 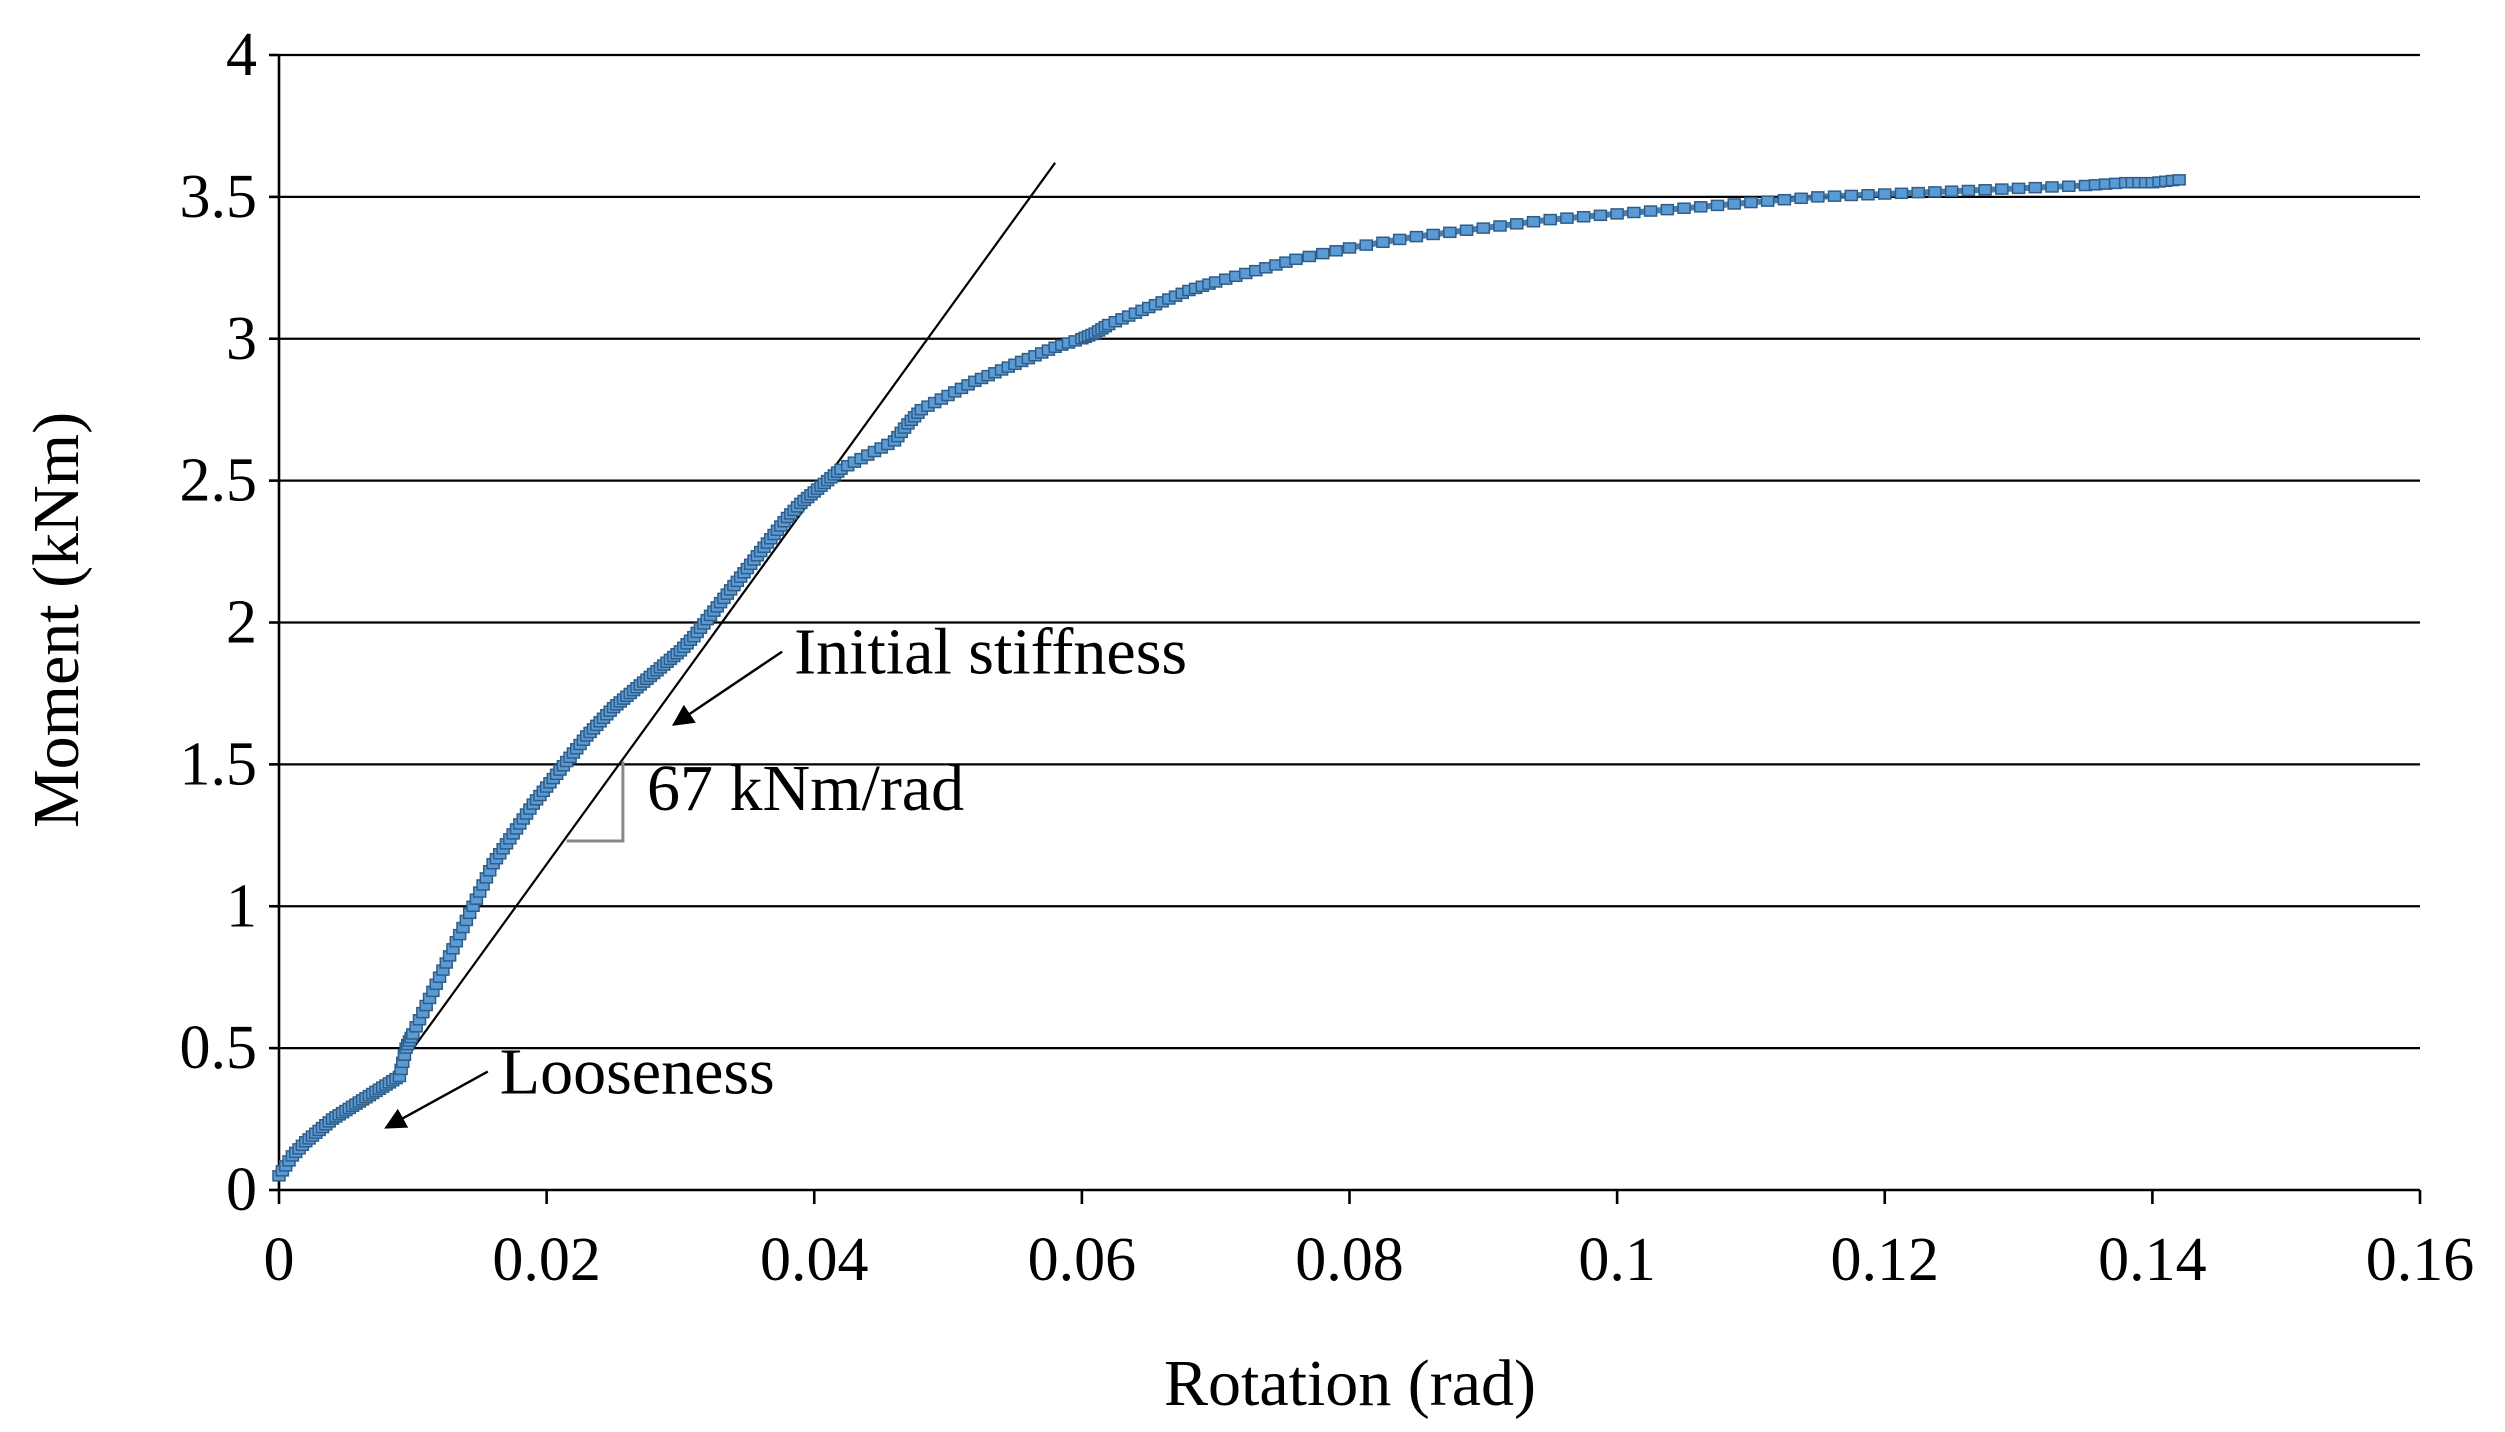 I want to click on annotation-label: Initial stiffness, so click(x=990, y=652).